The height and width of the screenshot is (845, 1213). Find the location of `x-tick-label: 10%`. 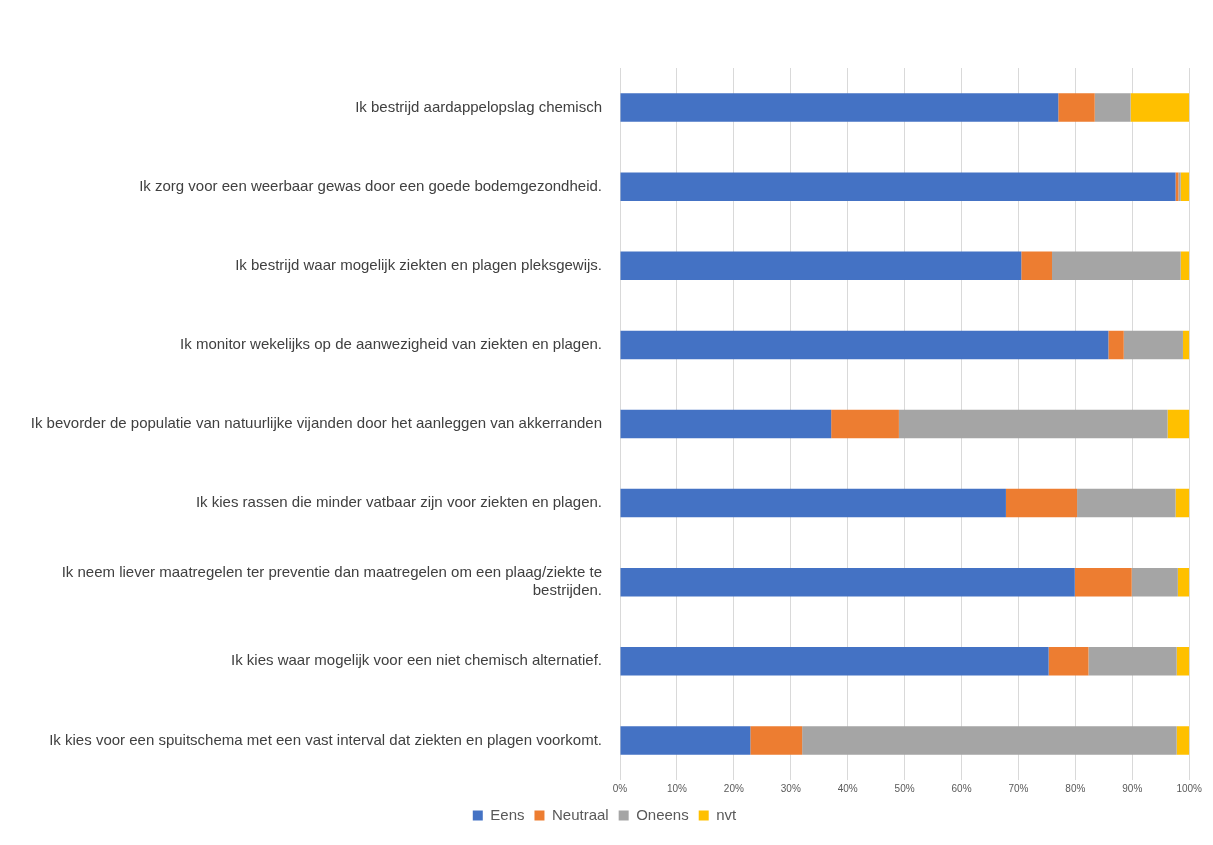

x-tick-label: 10% is located at coordinates (677, 788).